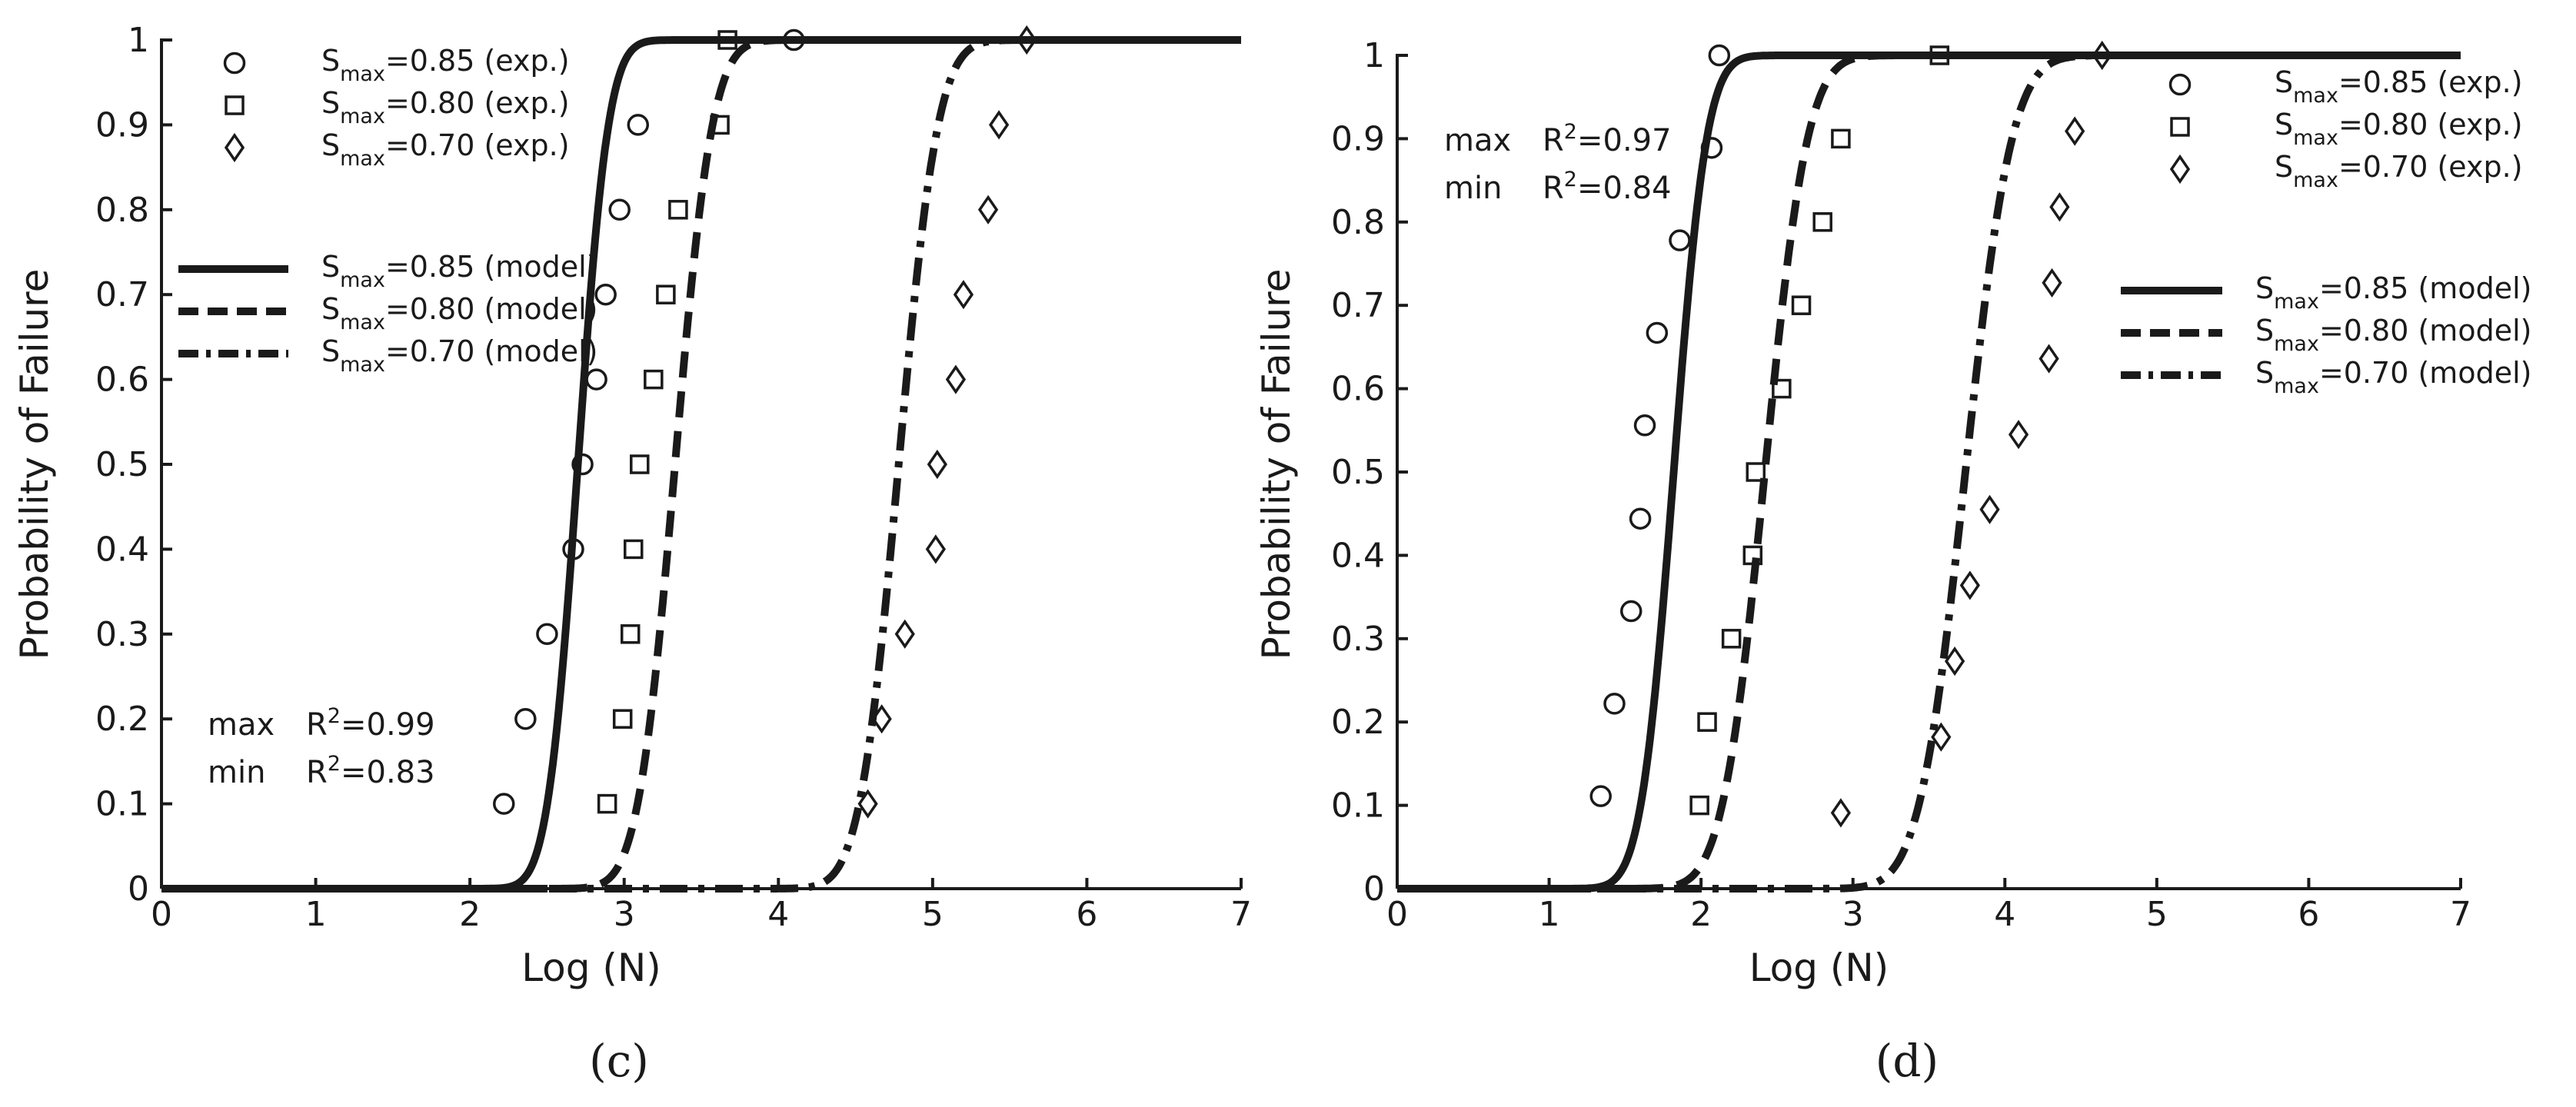  Describe the element at coordinates (459, 313) in the screenshot. I see `legend-label: Smax=0.80 (model)` at that location.